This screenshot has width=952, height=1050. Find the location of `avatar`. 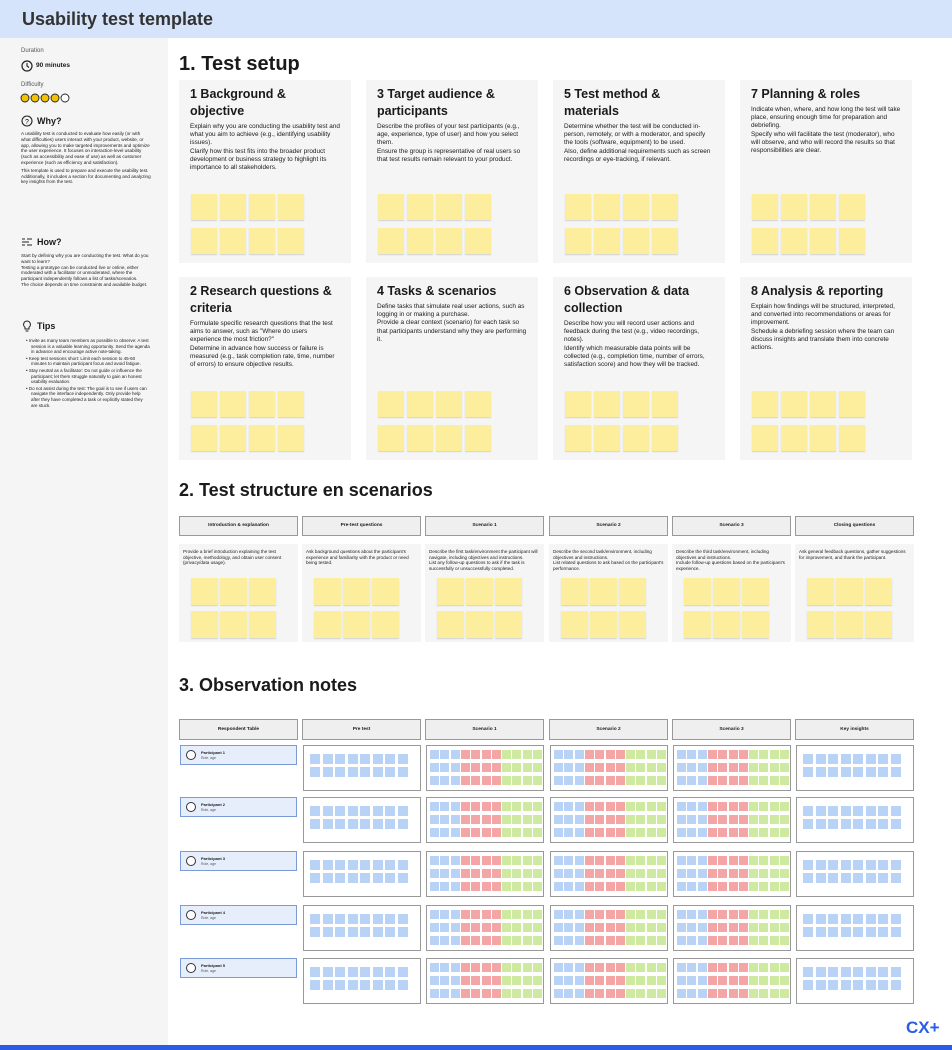

avatar is located at coordinates (191, 861).